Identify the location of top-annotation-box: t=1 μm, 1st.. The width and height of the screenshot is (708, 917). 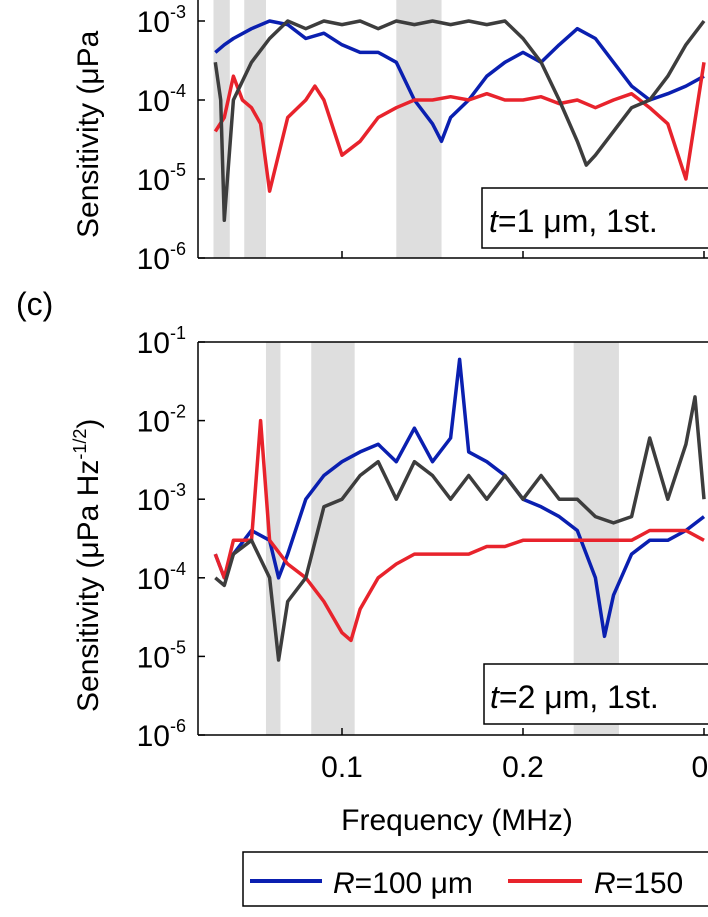
(594, 218).